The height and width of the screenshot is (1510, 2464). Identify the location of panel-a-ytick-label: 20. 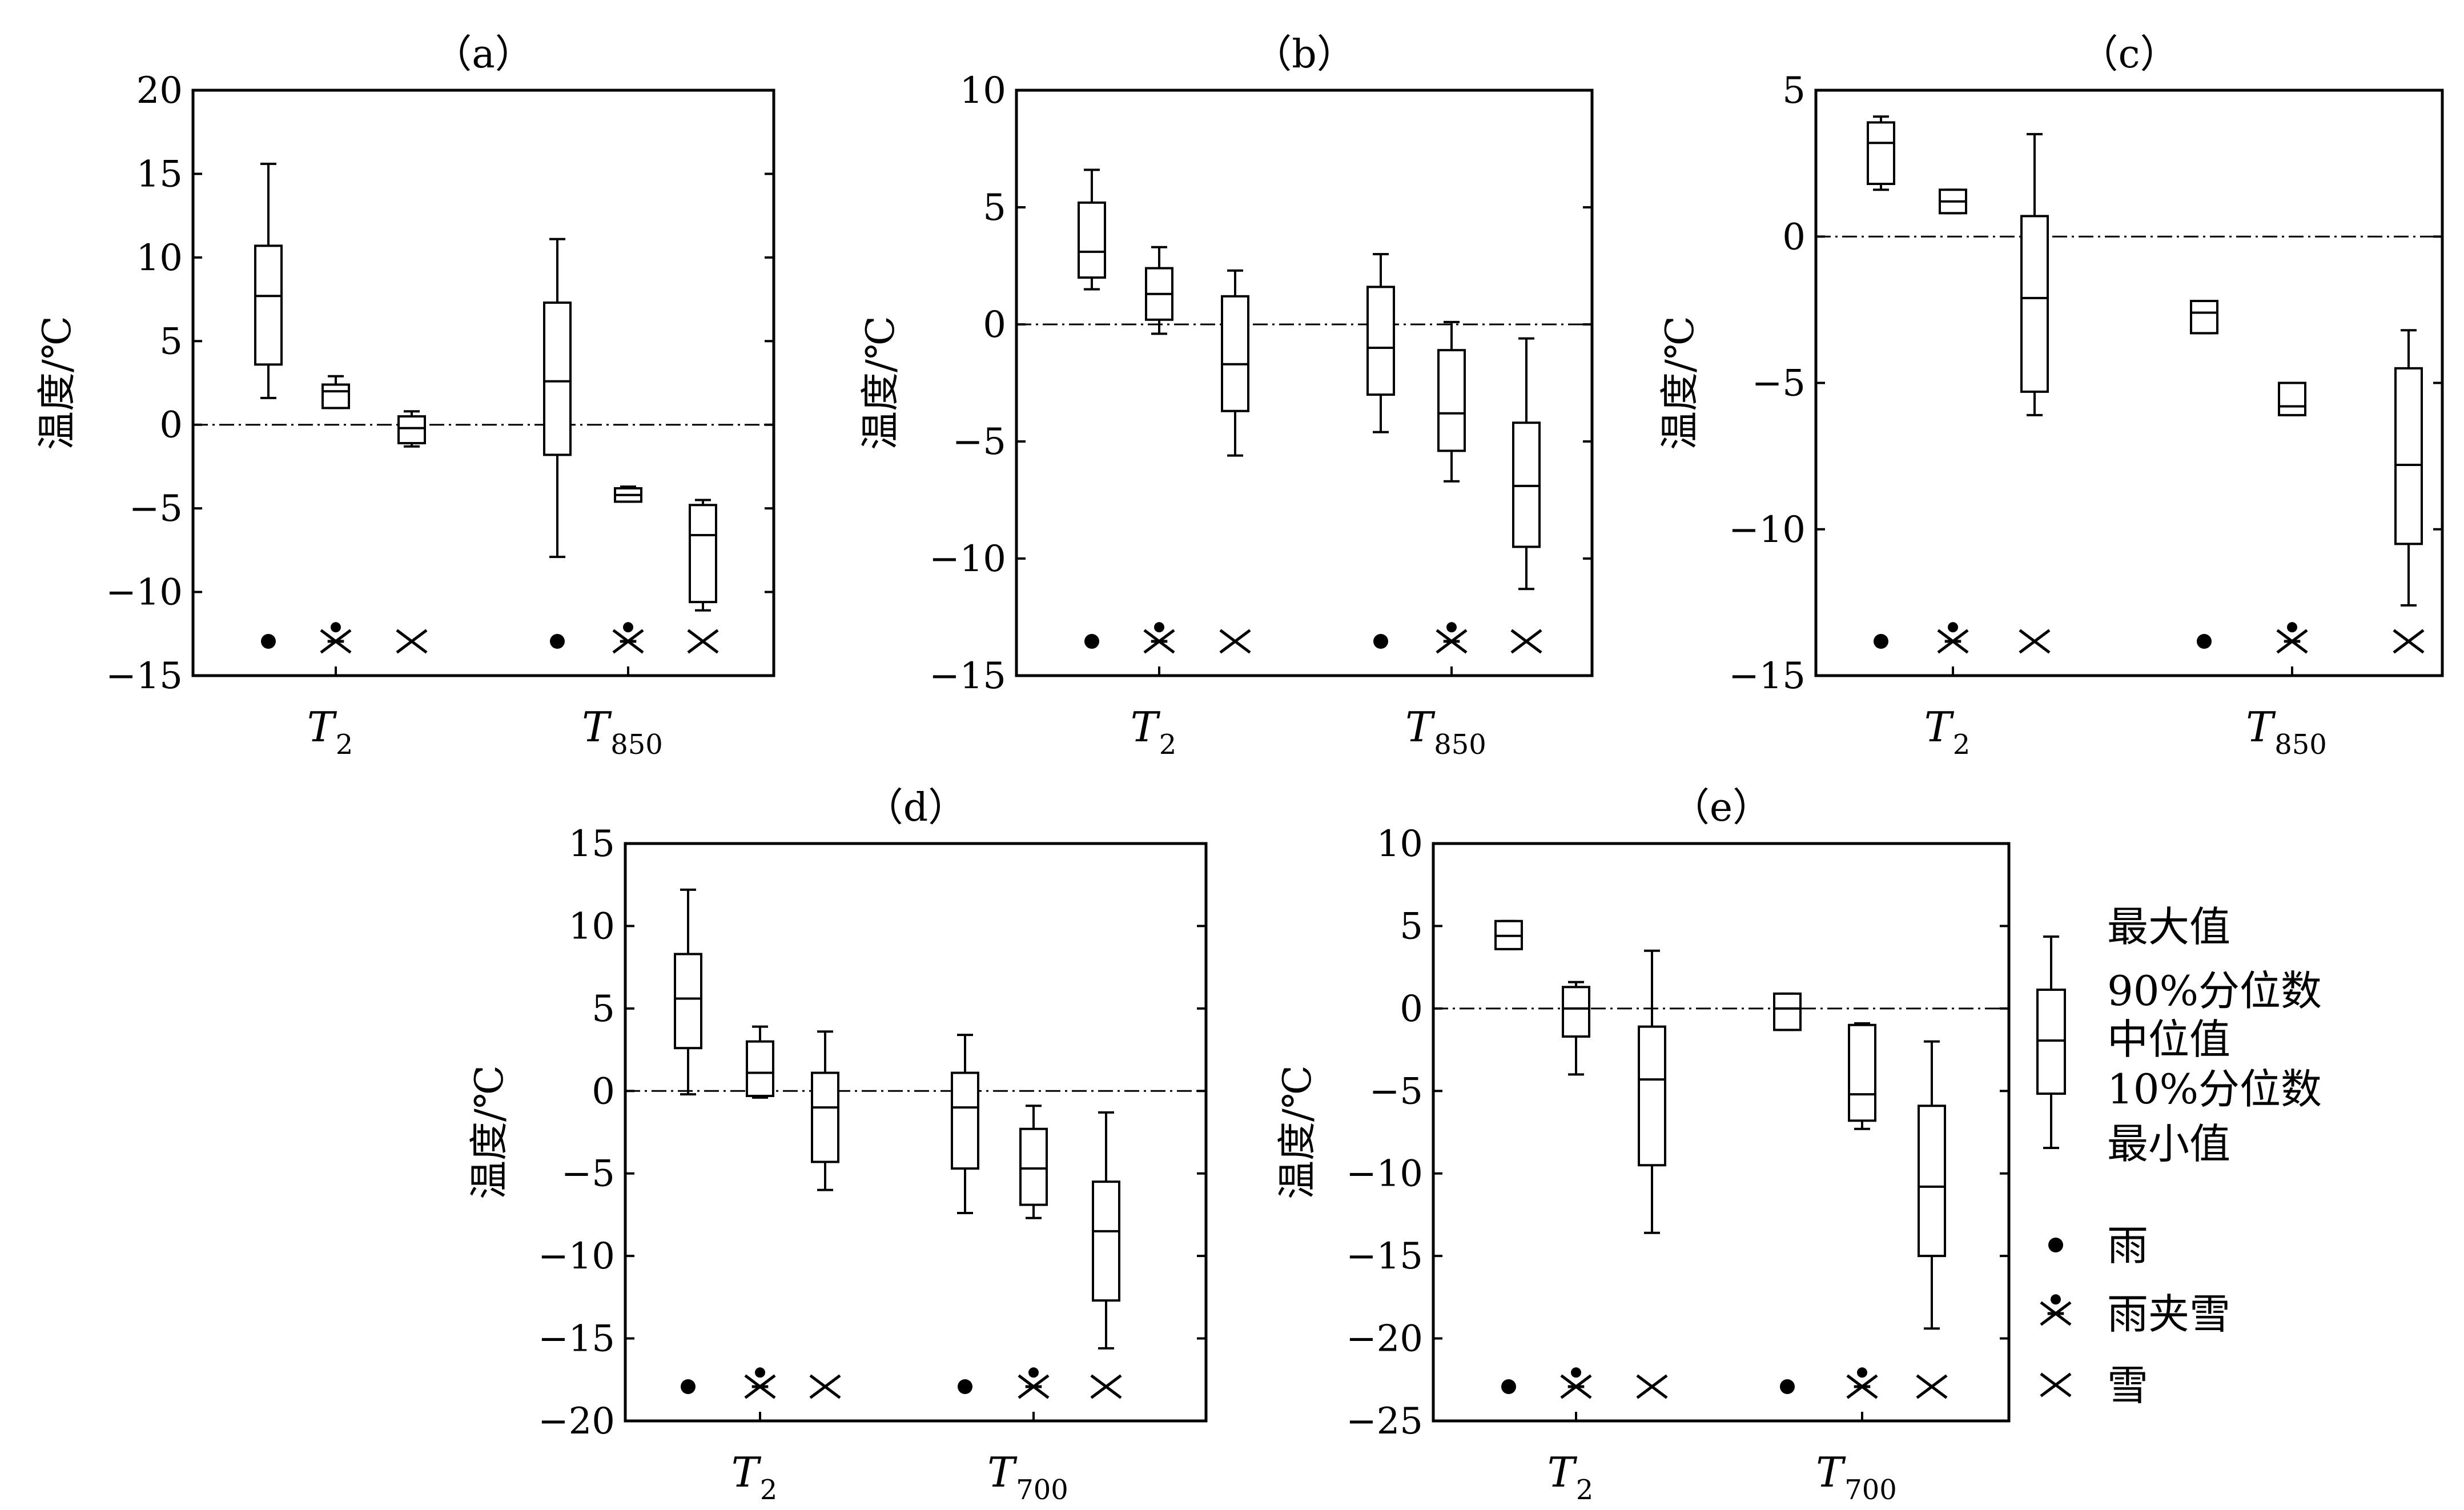
(160, 91).